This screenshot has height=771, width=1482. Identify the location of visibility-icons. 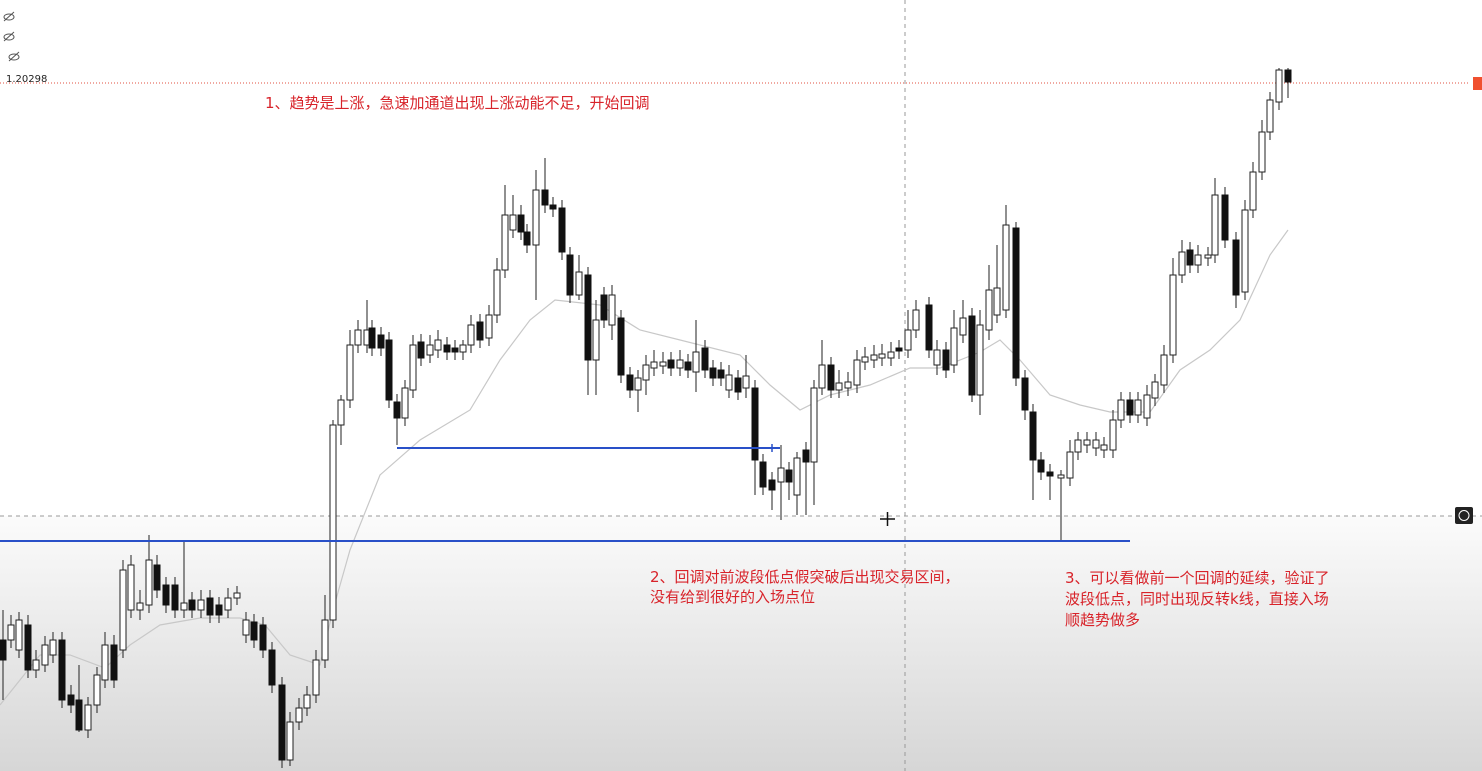
(11, 36).